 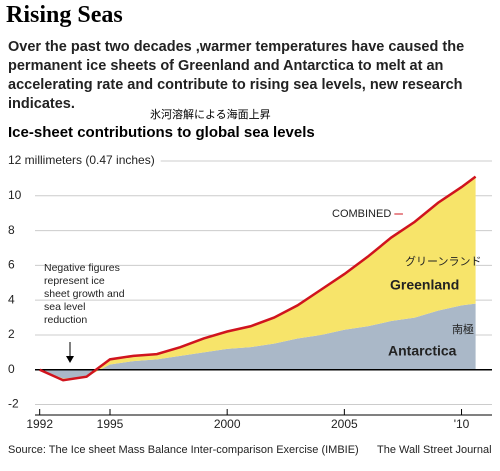 I want to click on y-tick-label: 8, so click(x=11, y=230).